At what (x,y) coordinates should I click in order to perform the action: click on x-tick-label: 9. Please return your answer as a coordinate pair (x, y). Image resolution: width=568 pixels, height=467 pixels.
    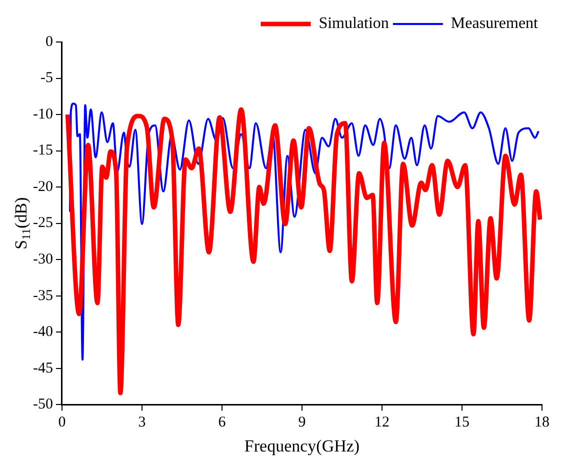
    Looking at the image, I should click on (302, 422).